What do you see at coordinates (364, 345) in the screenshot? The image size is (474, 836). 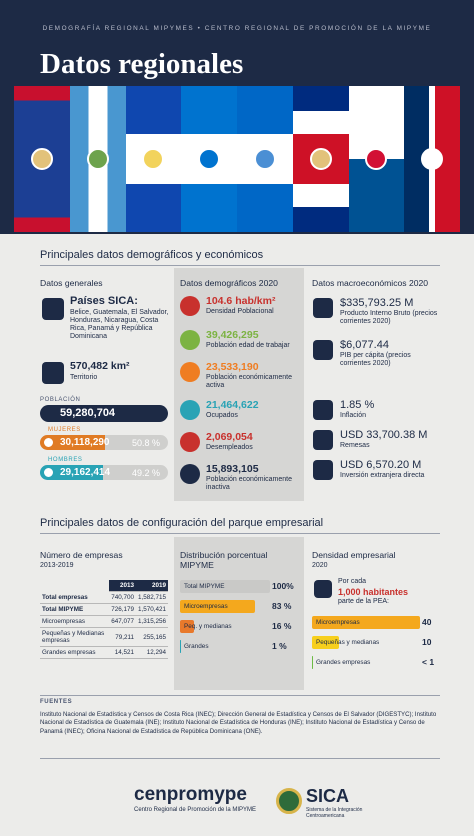 I see `value: $6,077.44` at bounding box center [364, 345].